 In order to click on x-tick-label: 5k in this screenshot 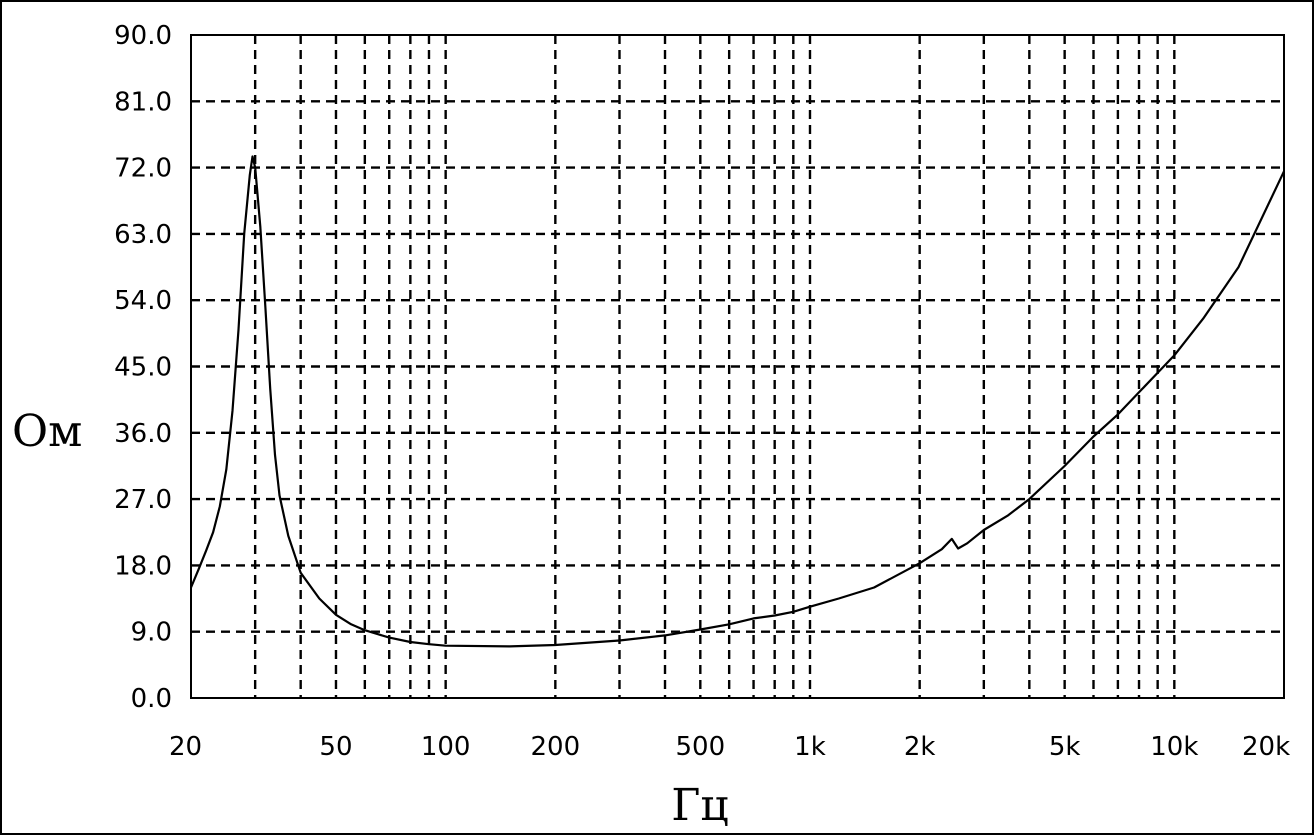, I will do `click(1065, 747)`.